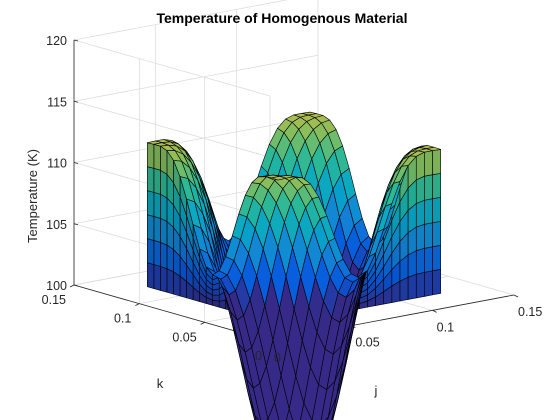 This screenshot has width=560, height=420. I want to click on z-tick-label: 105, so click(56, 225).